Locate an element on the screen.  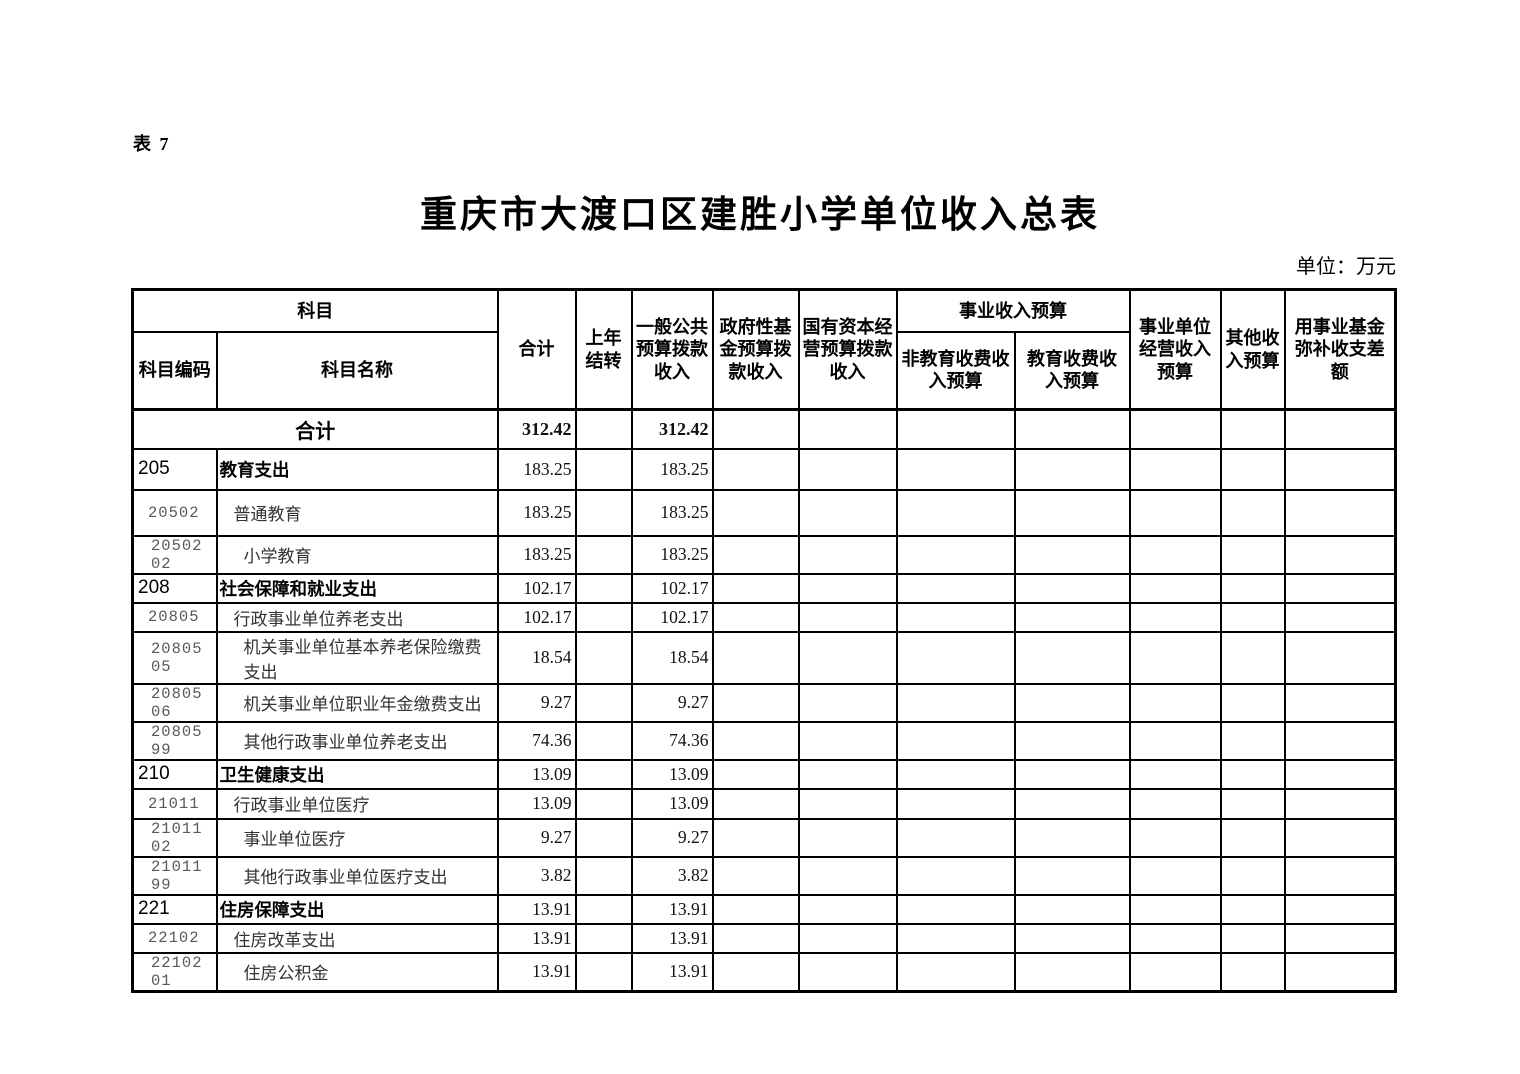
col-header-total: 合计 is located at coordinates (536, 349).